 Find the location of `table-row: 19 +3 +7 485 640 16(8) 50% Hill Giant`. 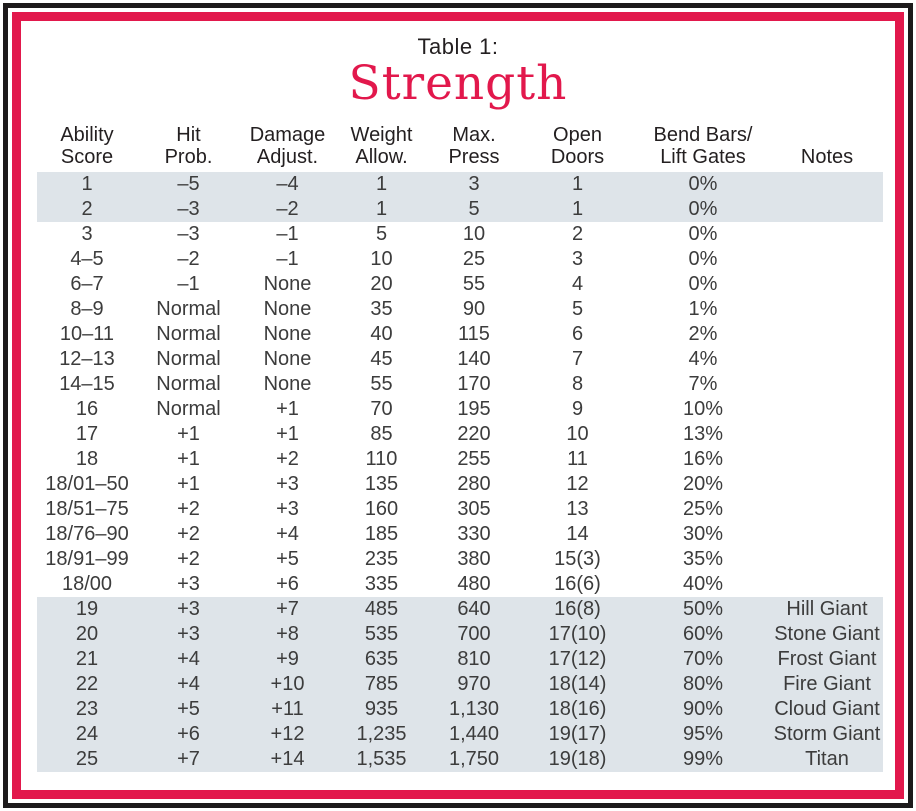

table-row: 19 +3 +7 485 640 16(8) 50% Hill Giant is located at coordinates (460, 609).